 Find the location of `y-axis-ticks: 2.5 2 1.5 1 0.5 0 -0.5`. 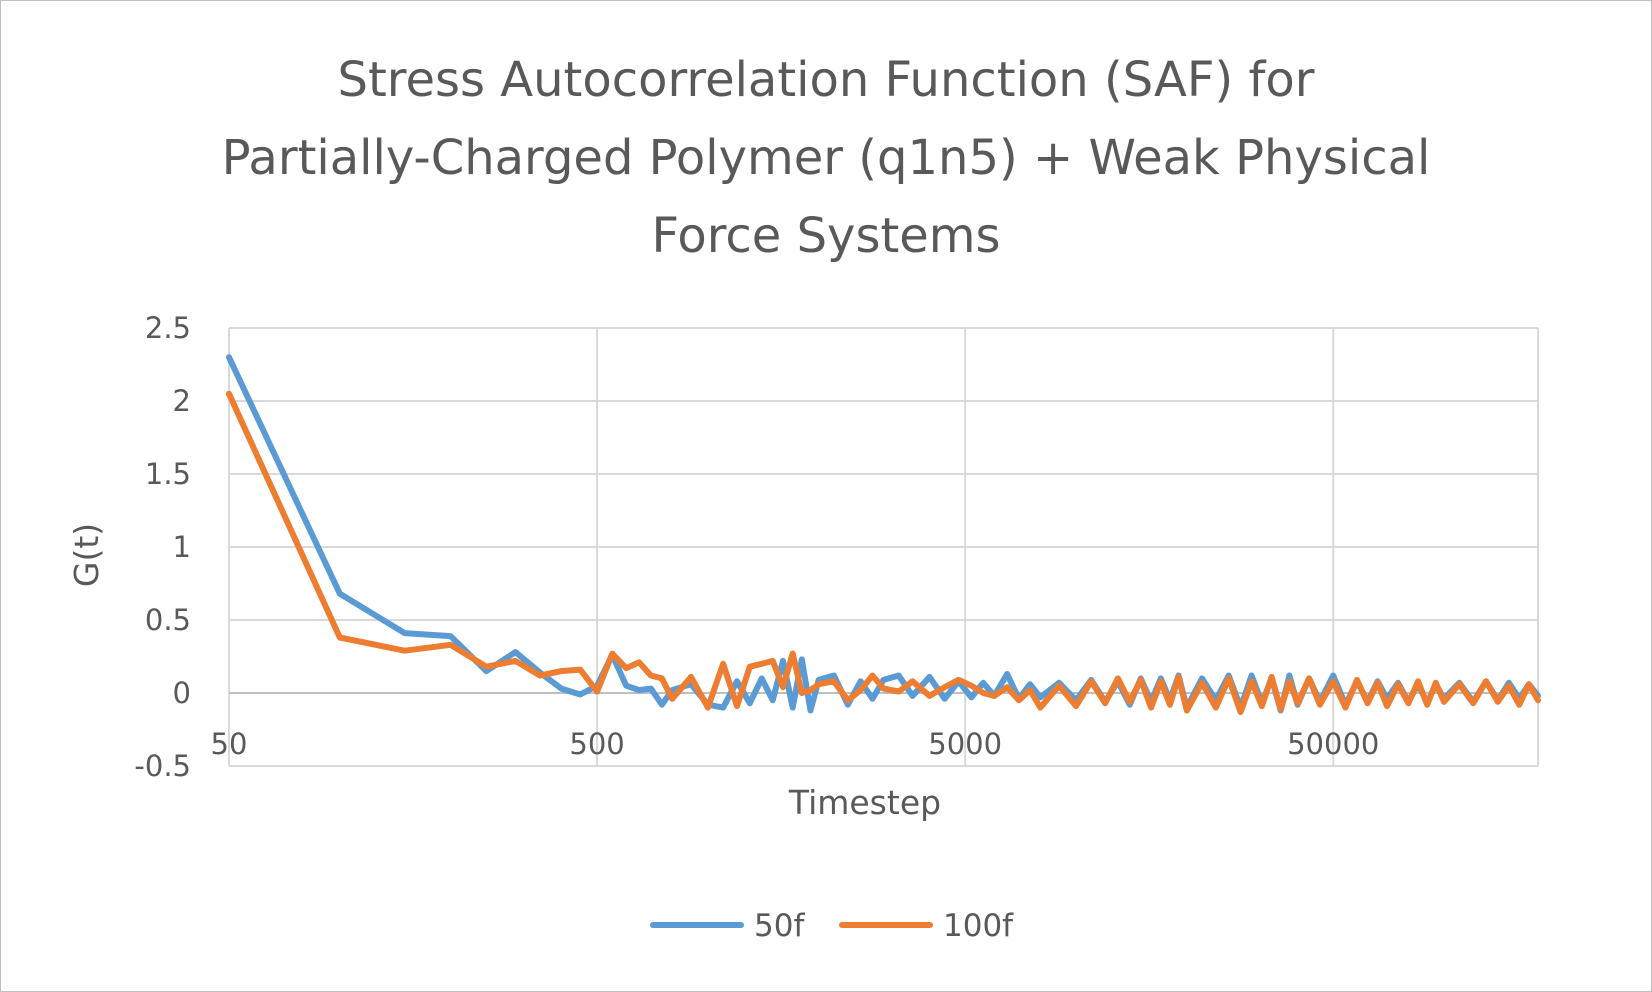

y-axis-ticks: 2.5 2 1.5 1 0.5 0 -0.5 is located at coordinates (162, 547).